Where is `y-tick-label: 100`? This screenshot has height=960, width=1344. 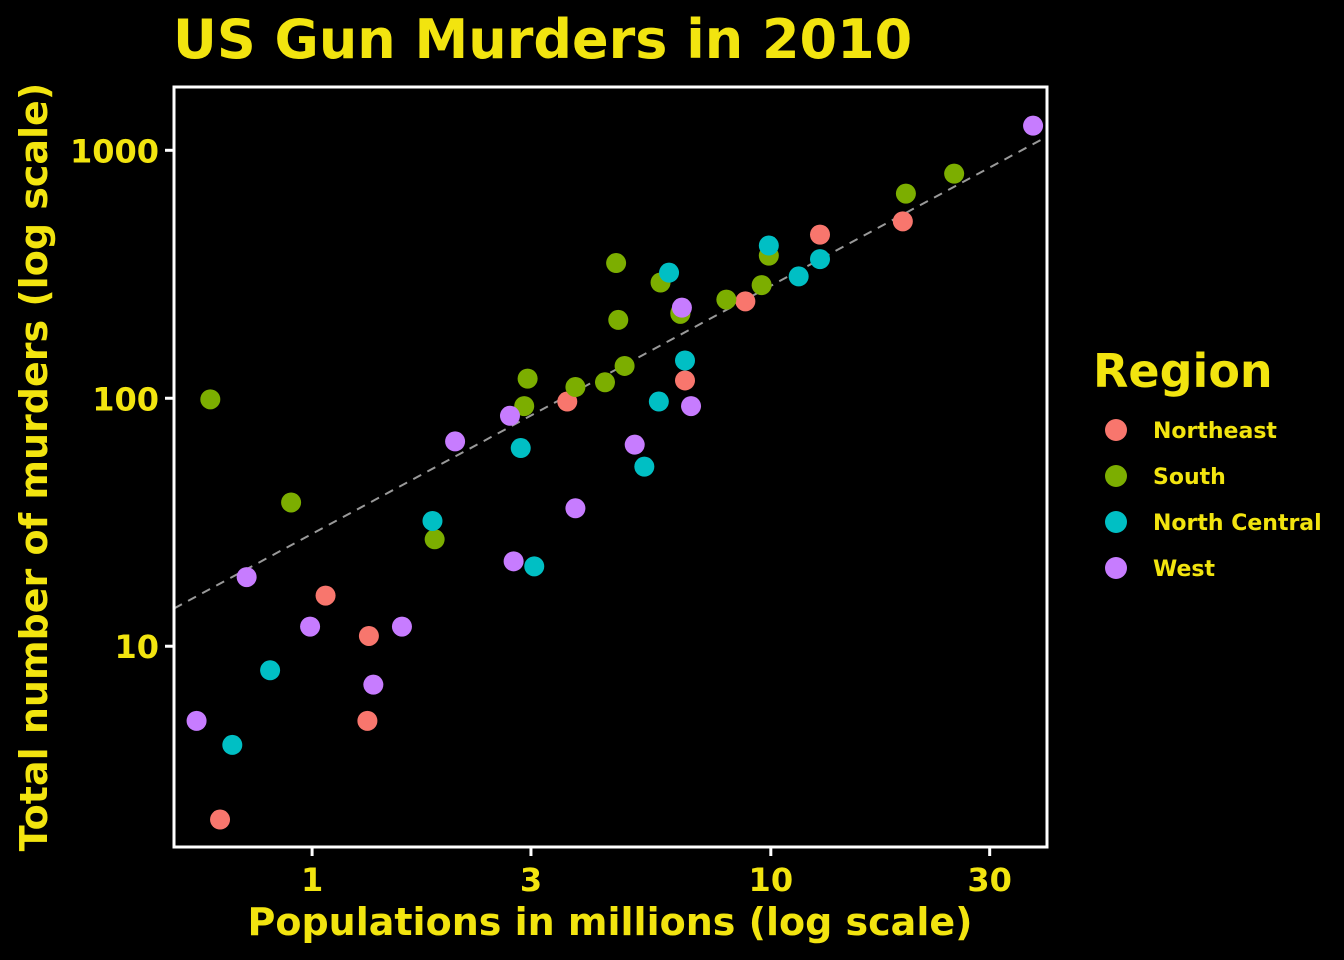
y-tick-label: 100 is located at coordinates (125, 399).